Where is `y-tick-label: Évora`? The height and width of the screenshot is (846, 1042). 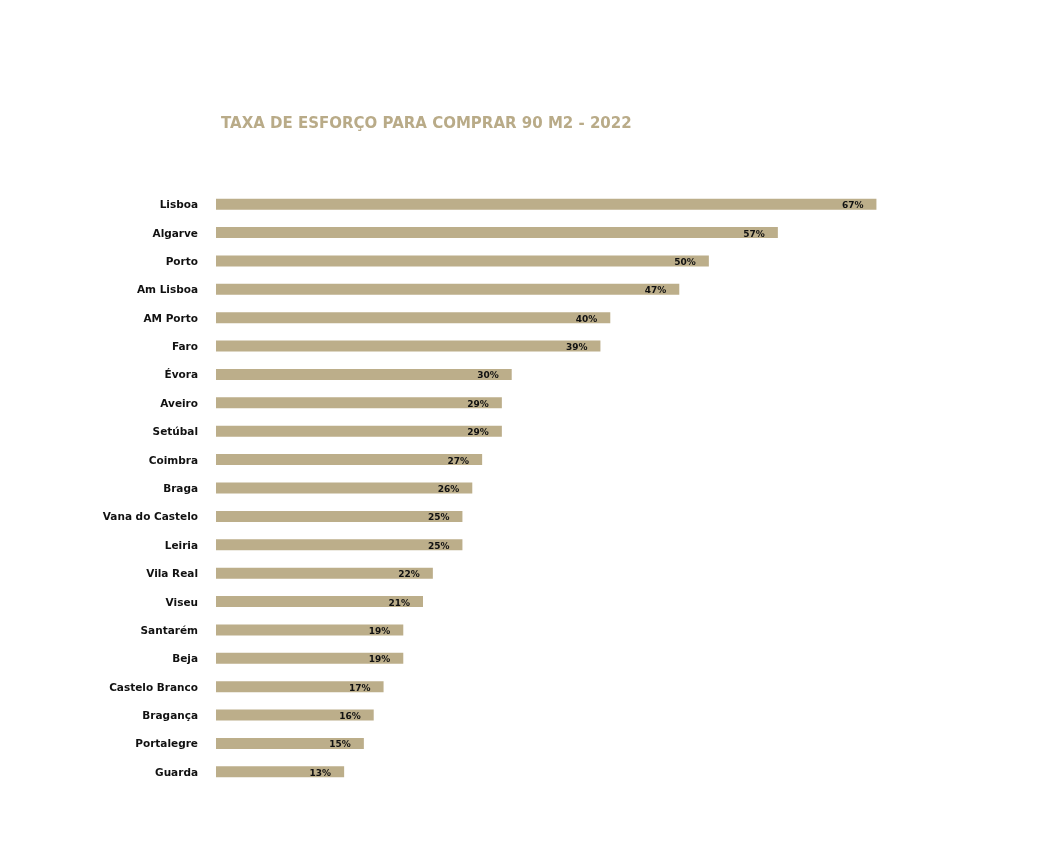 y-tick-label: Évora is located at coordinates (181, 374).